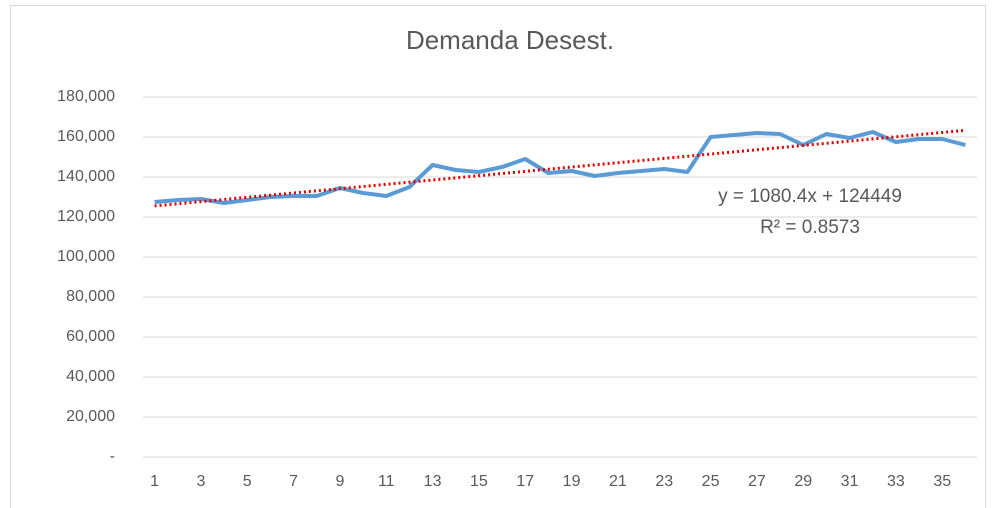 This screenshot has height=508, width=992. I want to click on chart-title: Demanda Desest., so click(510, 40).